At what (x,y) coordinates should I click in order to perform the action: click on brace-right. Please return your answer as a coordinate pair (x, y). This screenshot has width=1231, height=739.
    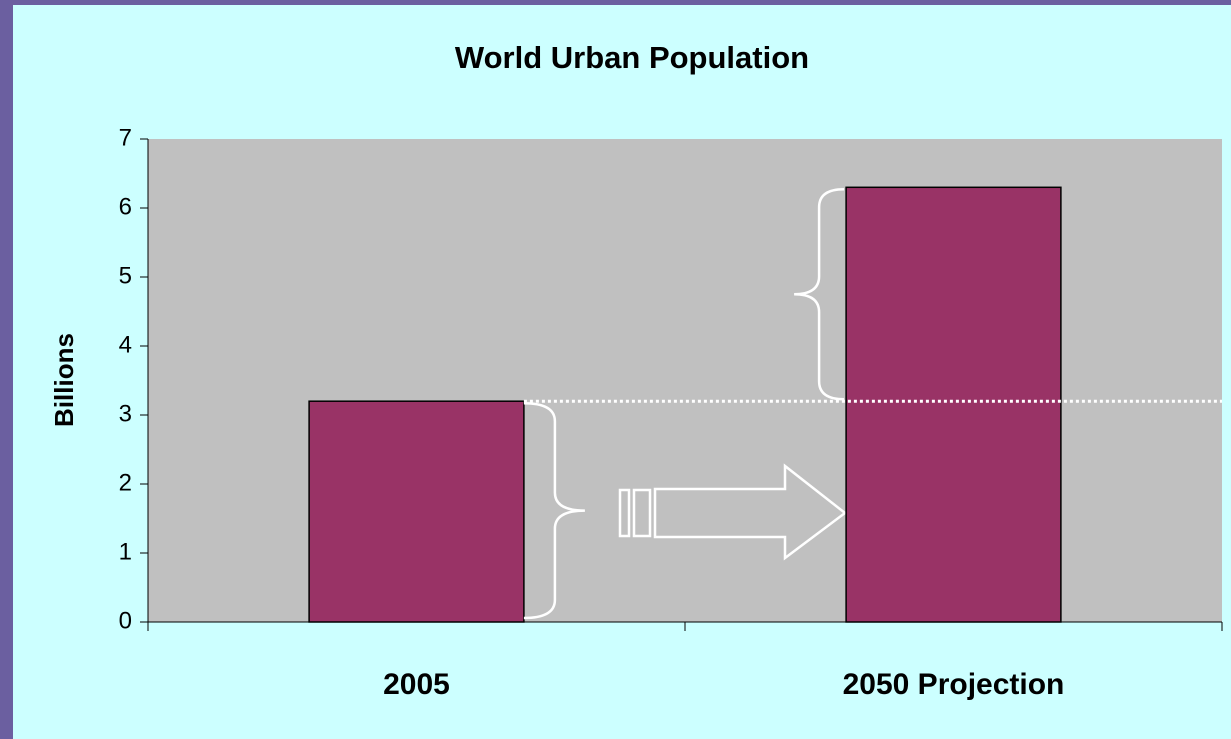
    Looking at the image, I should click on (819, 294).